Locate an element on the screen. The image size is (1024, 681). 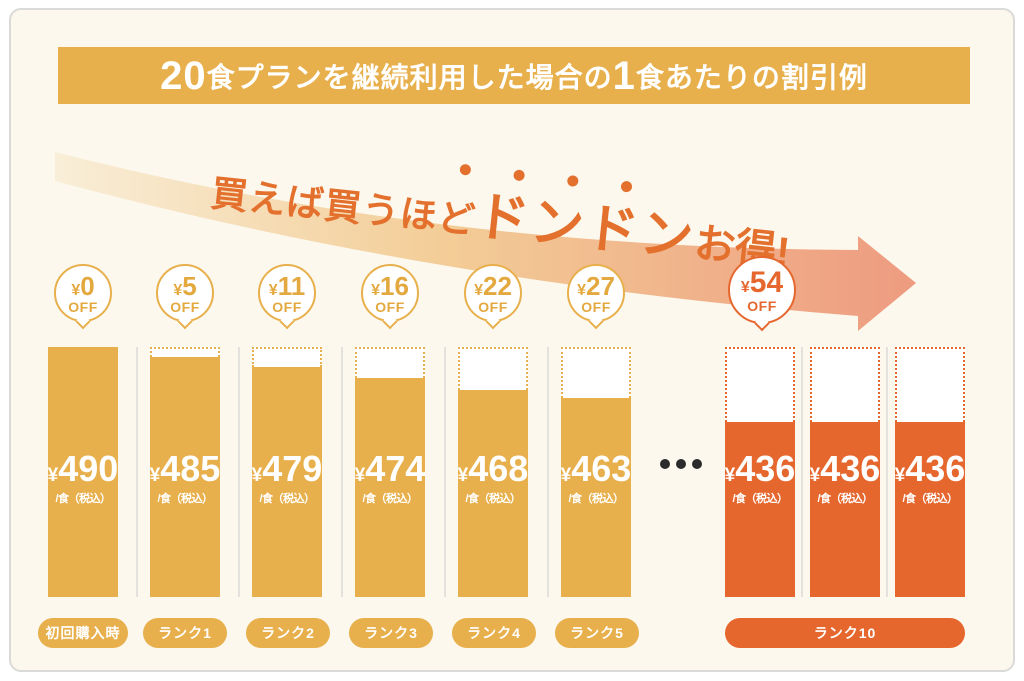
price-bar-479: ¥479 /食（税込） is located at coordinates (287, 472).